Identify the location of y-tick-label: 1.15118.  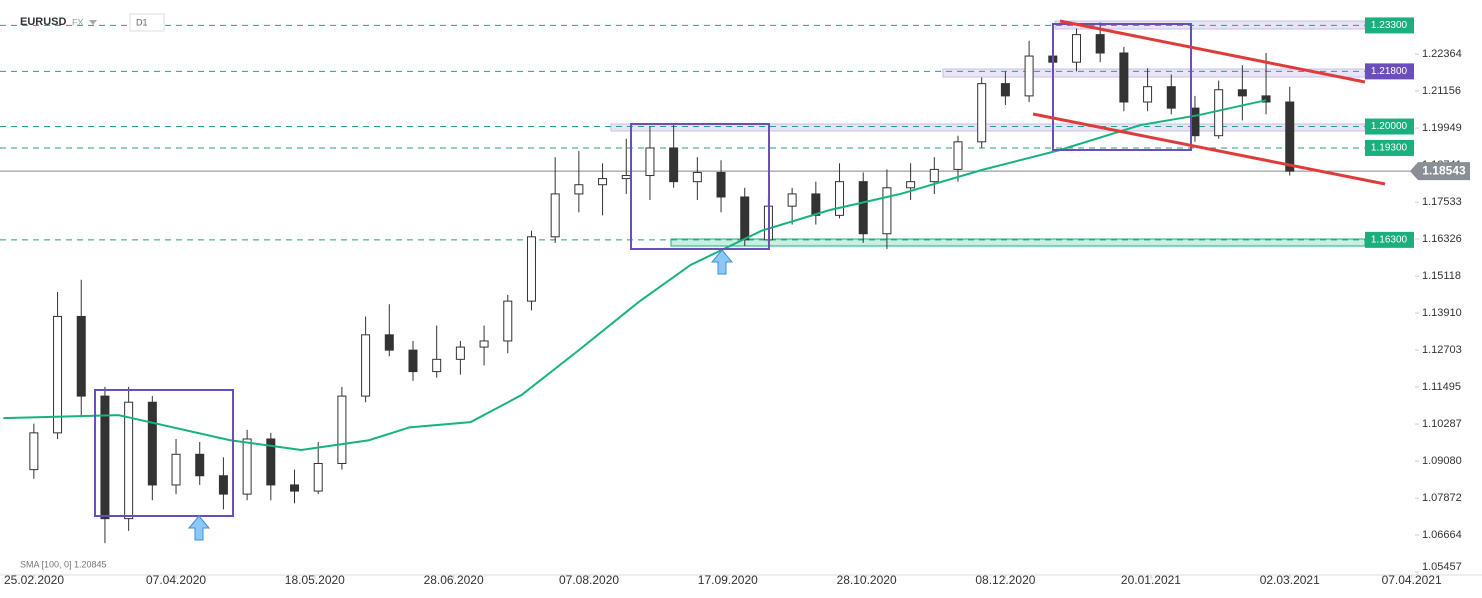
(1441, 276).